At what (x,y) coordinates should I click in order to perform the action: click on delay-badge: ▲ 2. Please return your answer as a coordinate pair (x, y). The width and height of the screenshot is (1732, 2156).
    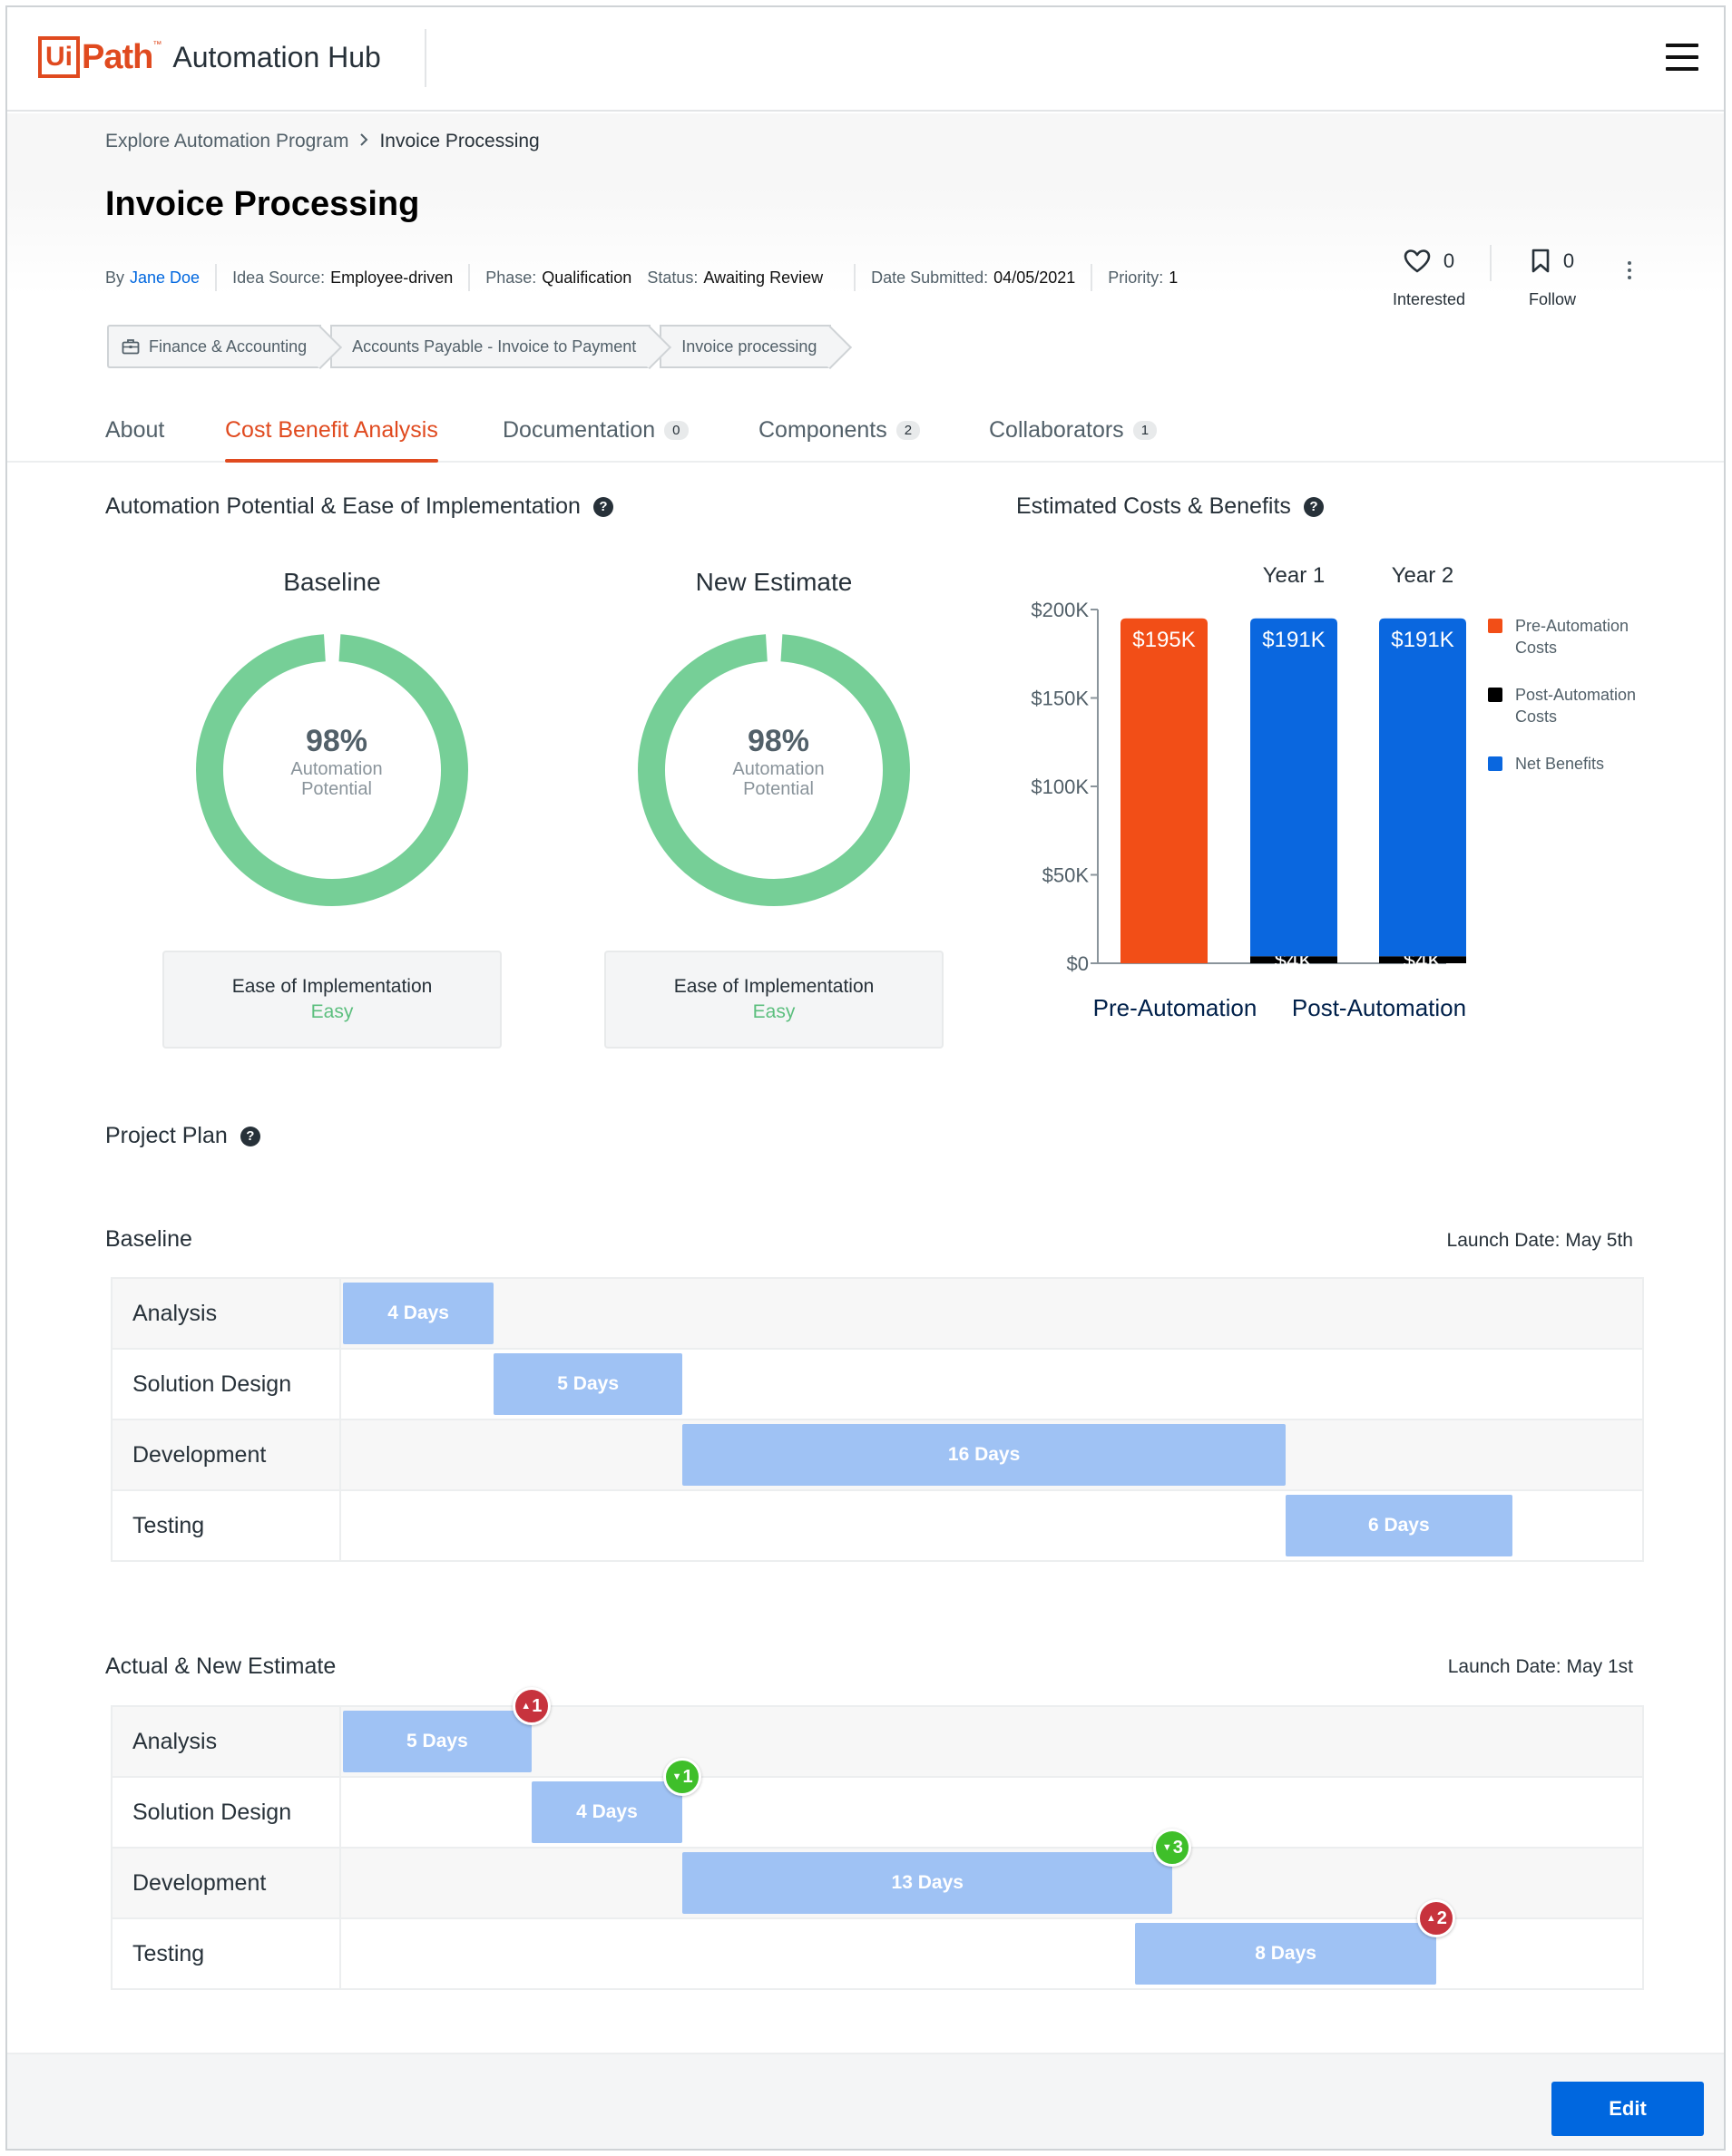
    Looking at the image, I should click on (1436, 1918).